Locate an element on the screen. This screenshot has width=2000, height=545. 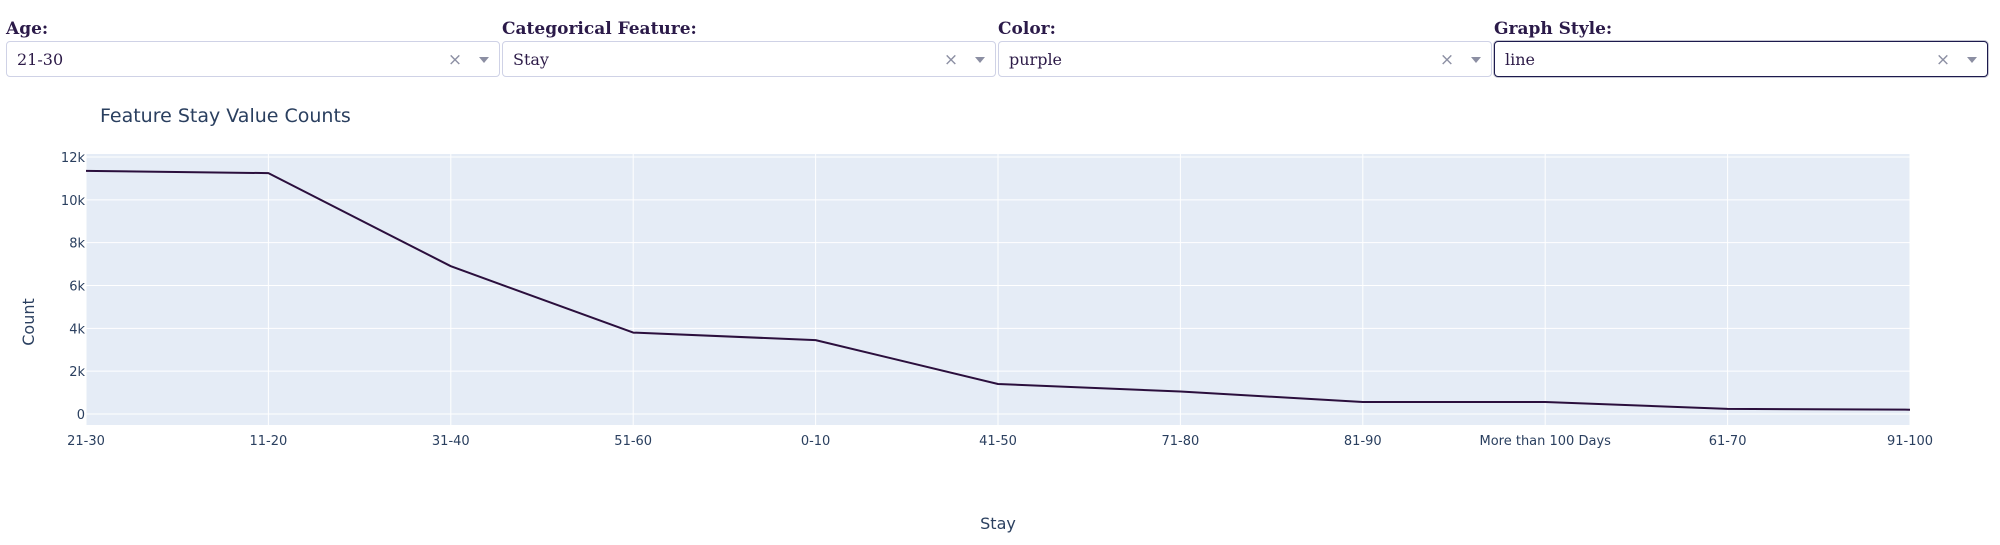
style-selected-value: line is located at coordinates (1520, 59).